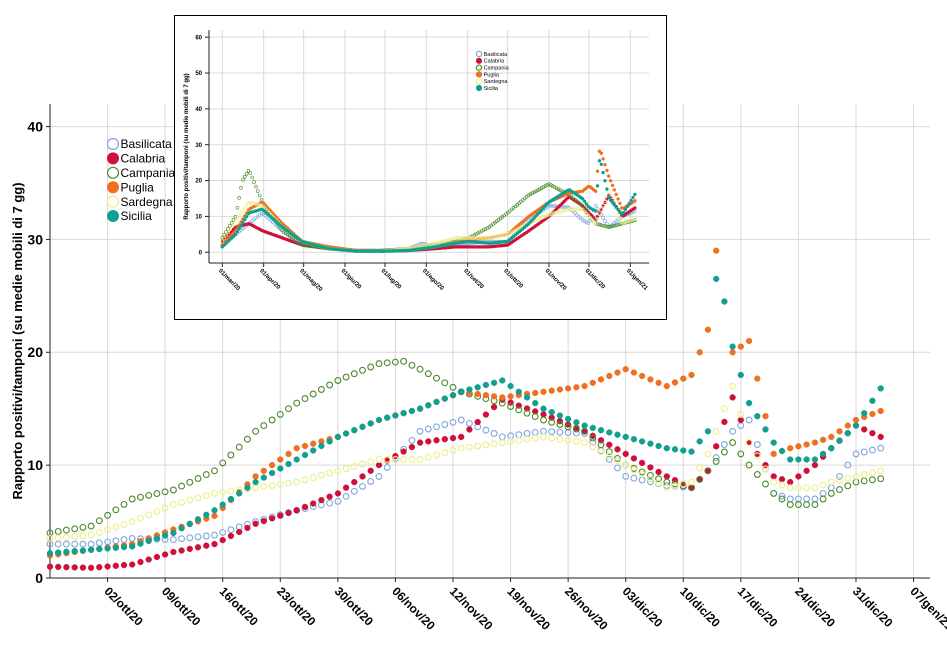  I want to click on y-tick-label: 20, so click(198, 182).